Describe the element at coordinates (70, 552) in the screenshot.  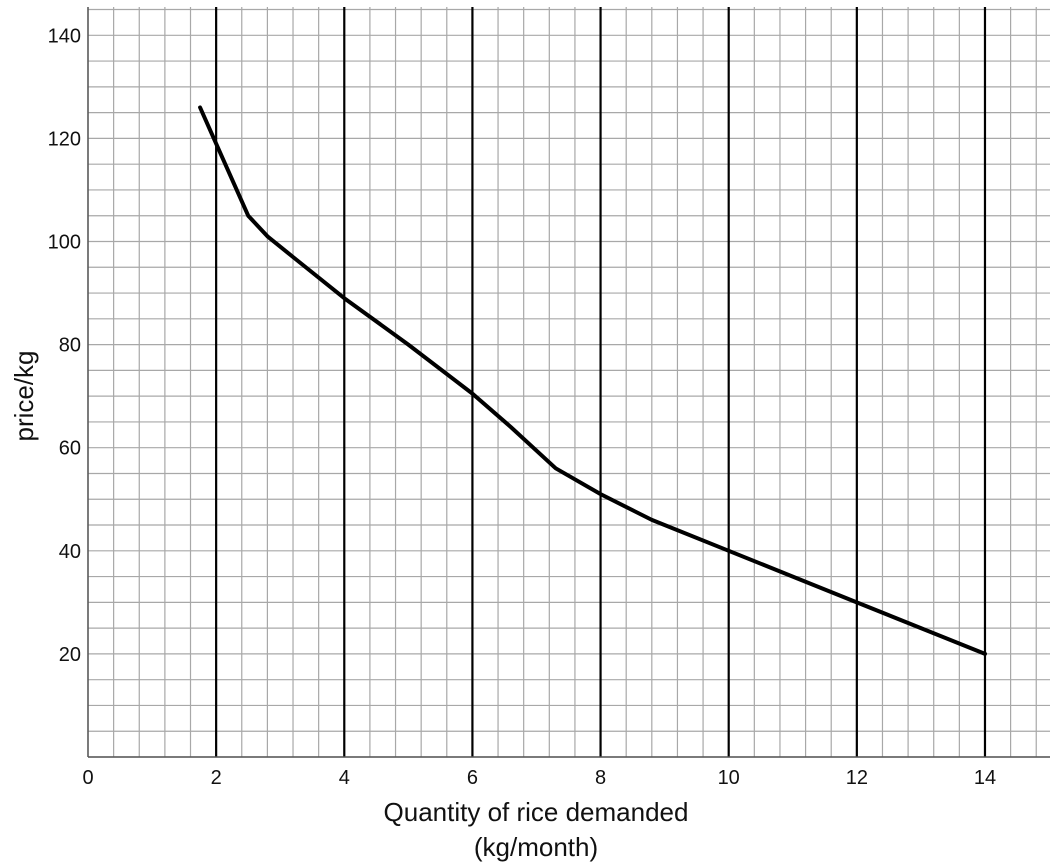
I see `y-tick-label: 40` at that location.